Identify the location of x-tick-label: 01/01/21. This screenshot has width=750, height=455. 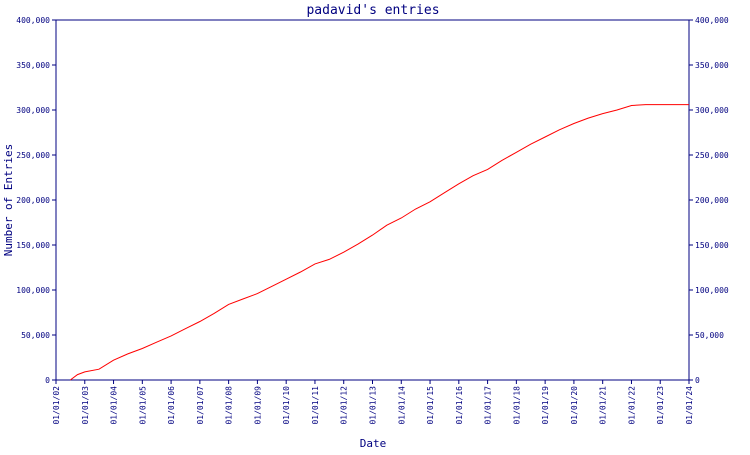
(603, 405).